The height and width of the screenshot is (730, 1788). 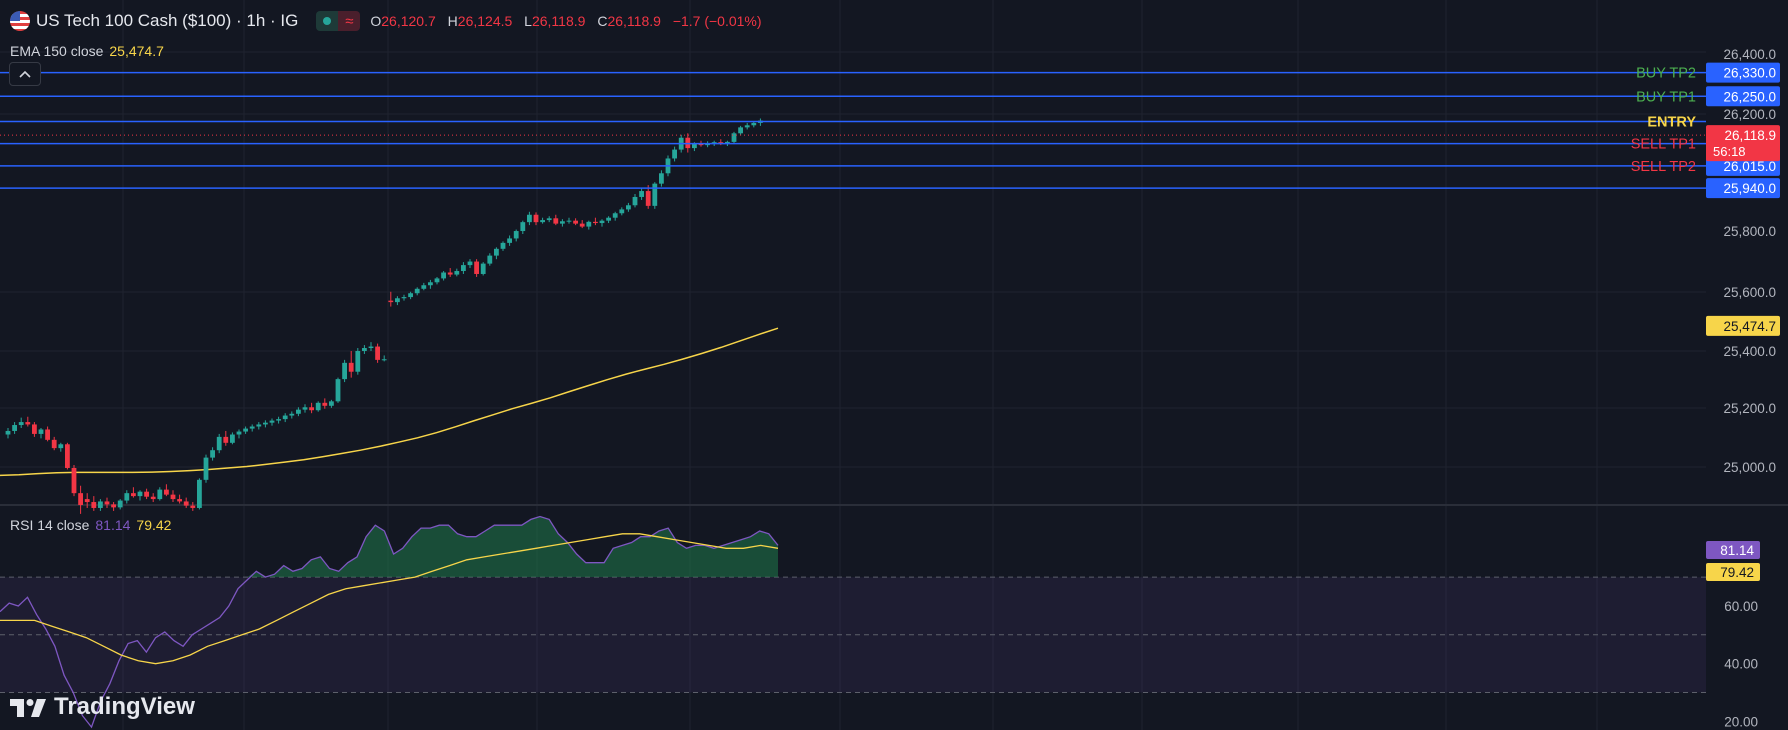 I want to click on price-tick: 25,800.0, so click(x=1749, y=231).